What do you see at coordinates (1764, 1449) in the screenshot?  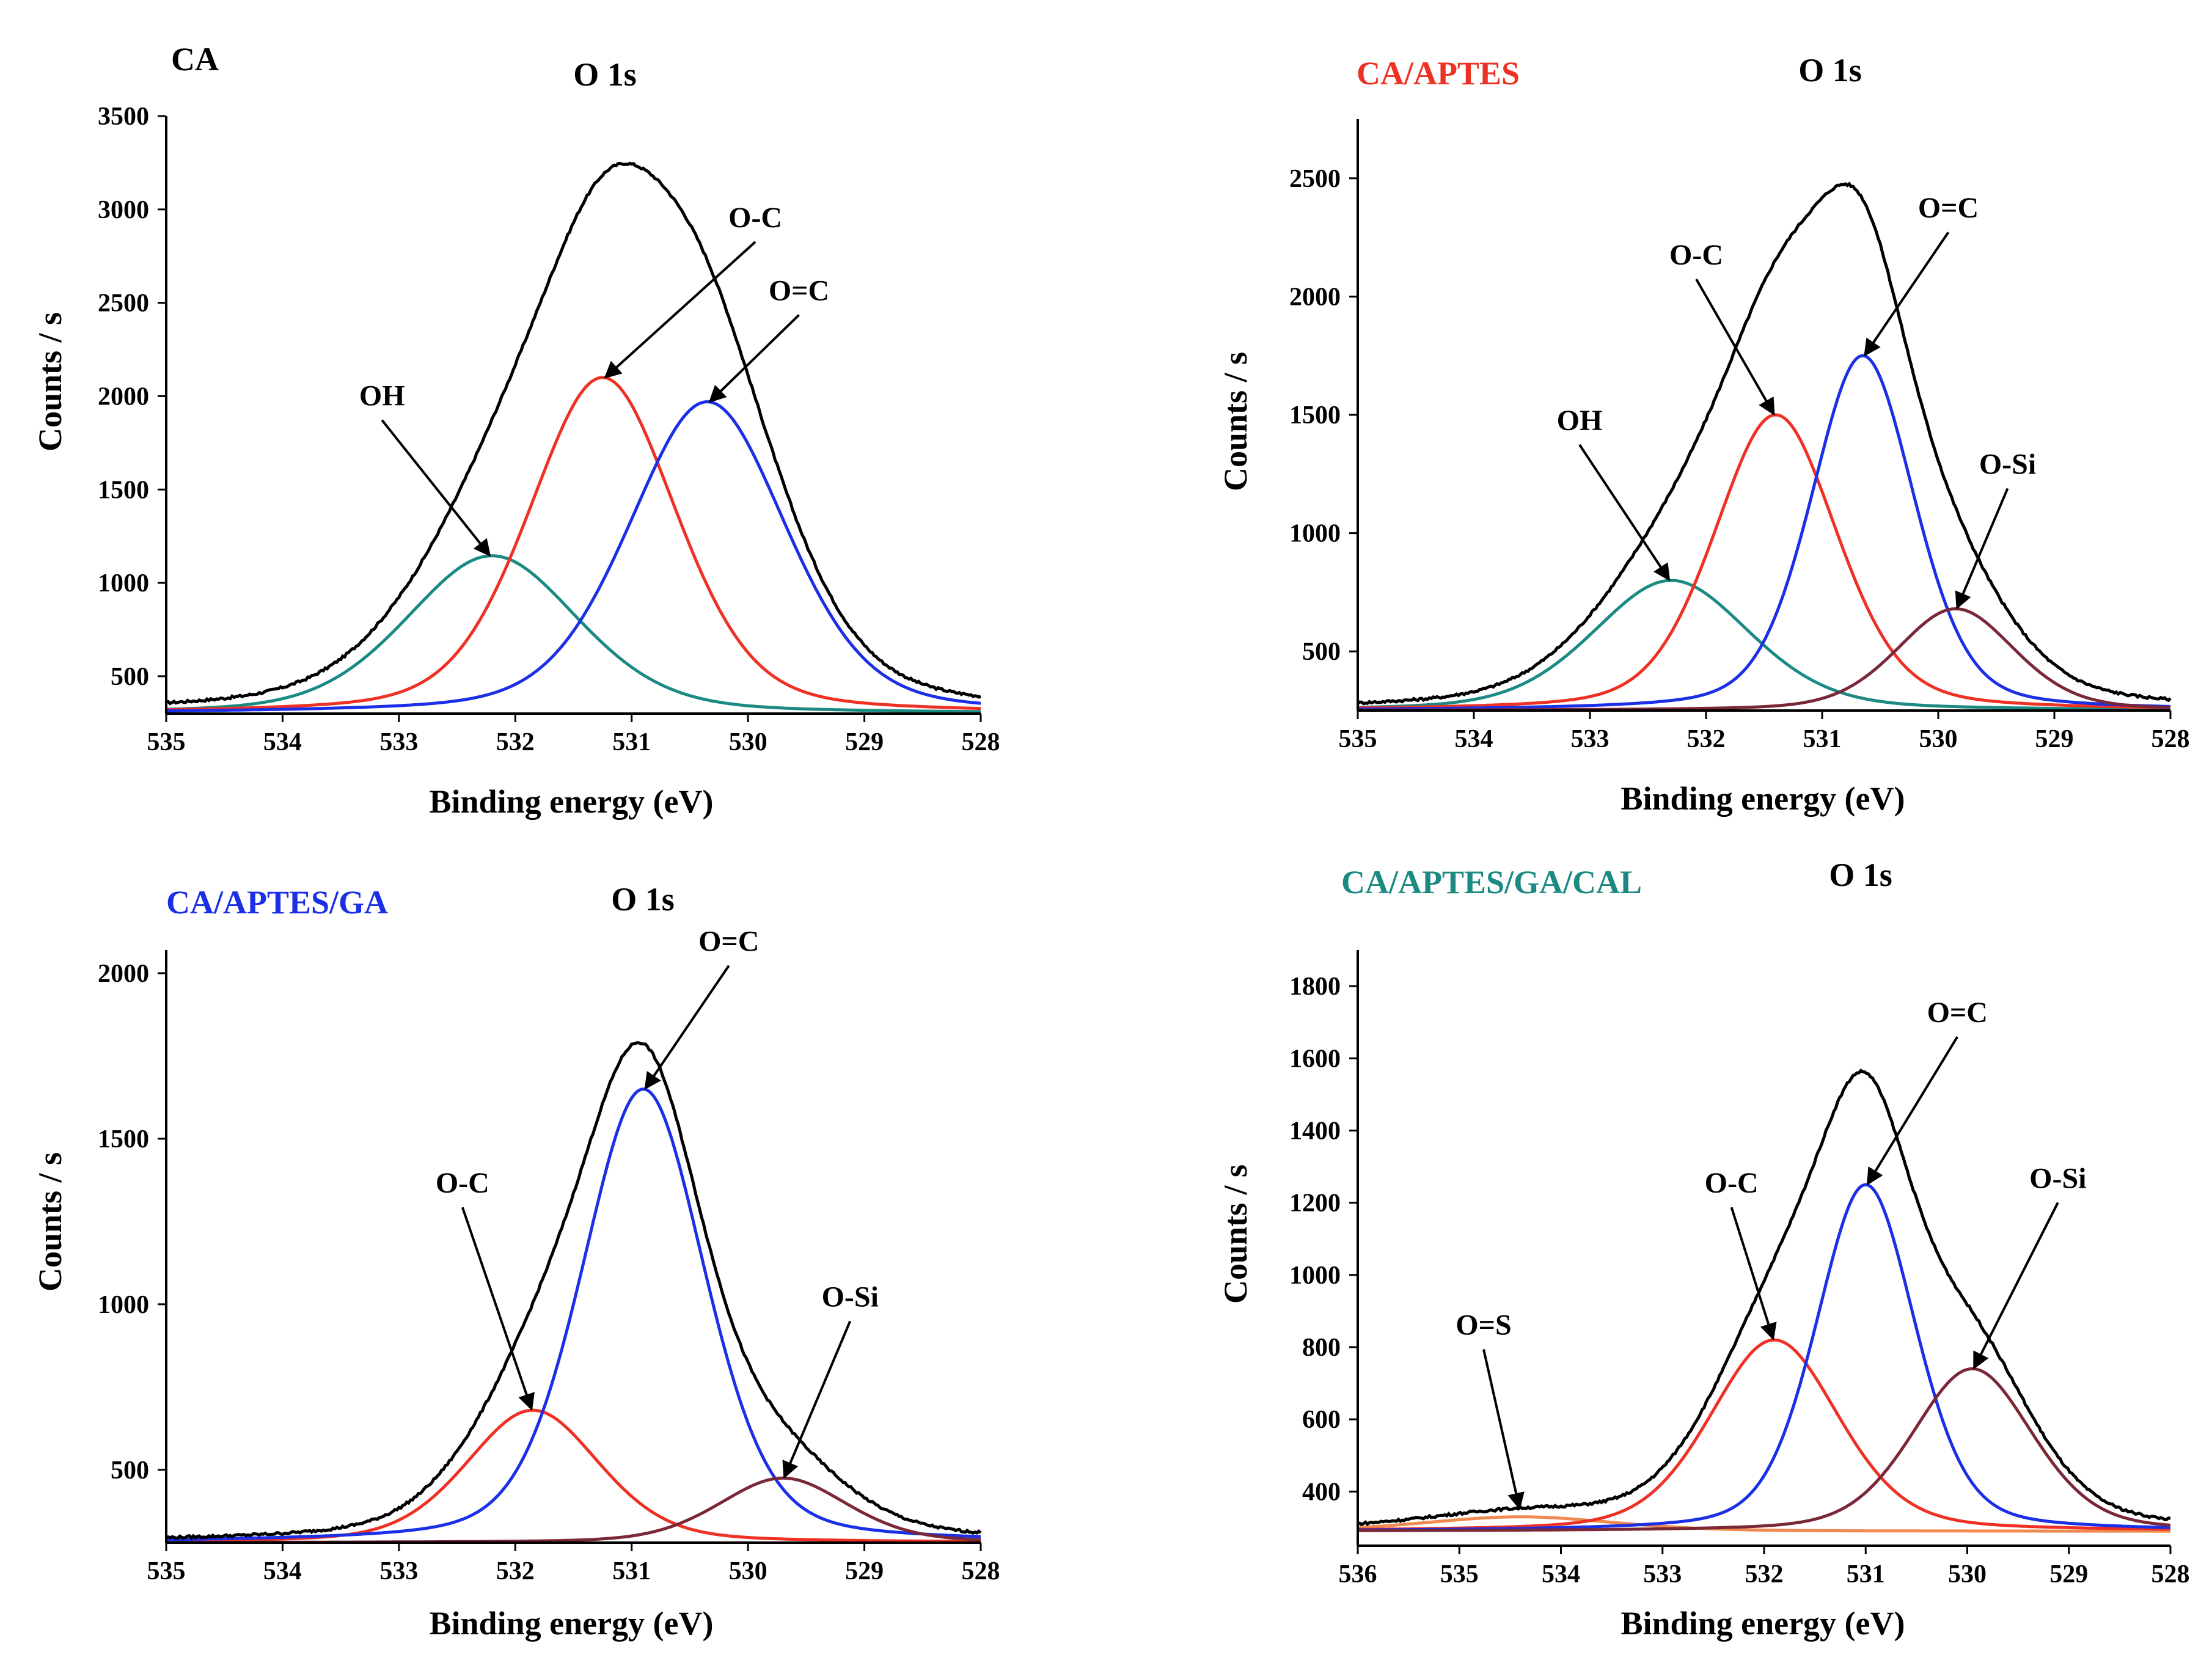 I see `component-curve-o-si` at bounding box center [1764, 1449].